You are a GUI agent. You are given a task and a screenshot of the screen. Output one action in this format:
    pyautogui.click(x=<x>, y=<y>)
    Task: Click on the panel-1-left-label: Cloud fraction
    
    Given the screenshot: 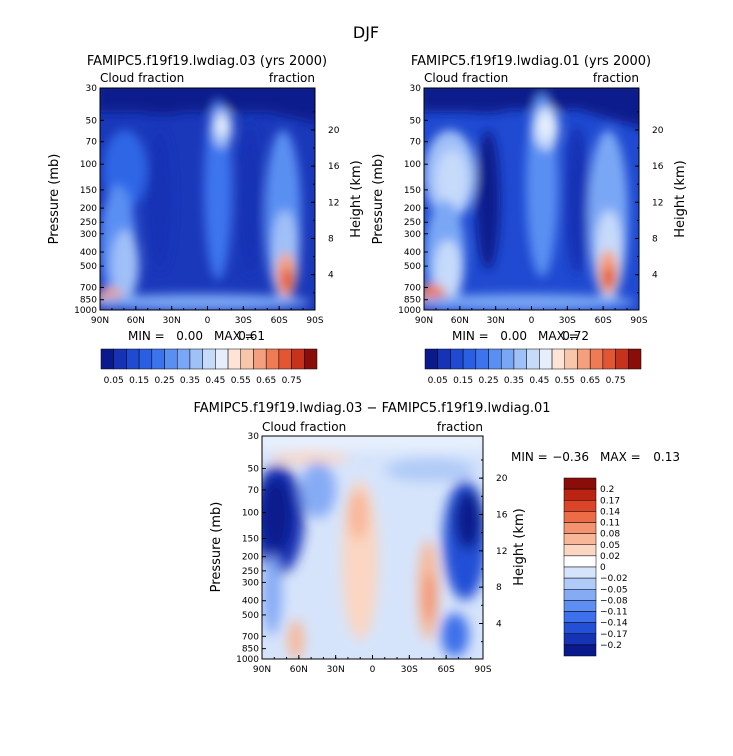 What is the action you would take?
    pyautogui.click(x=142, y=78)
    